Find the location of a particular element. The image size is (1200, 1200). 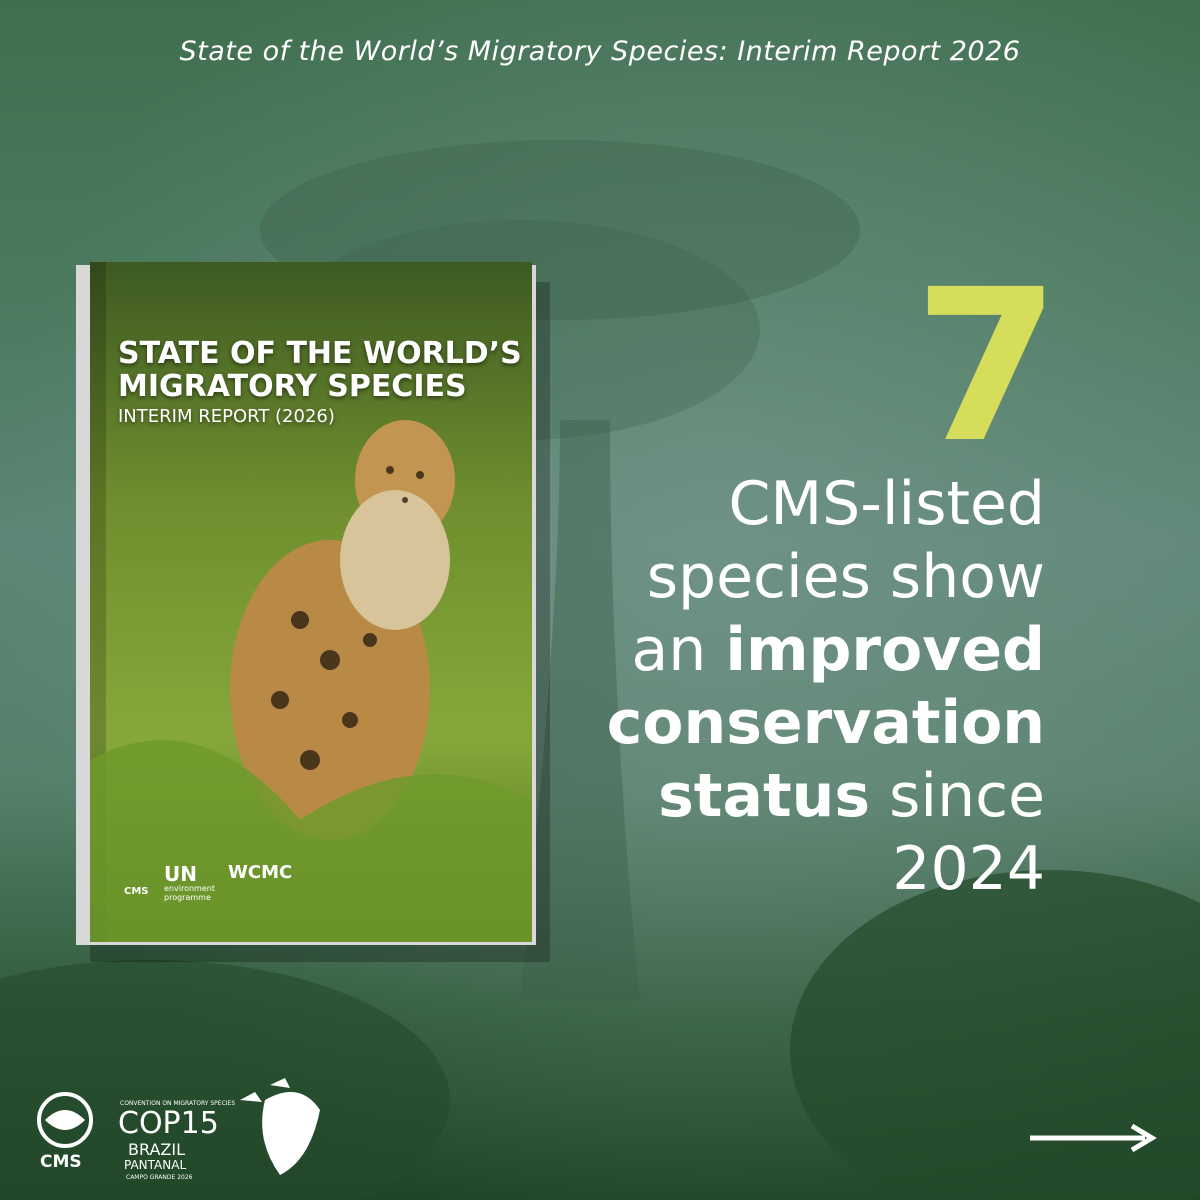

statement-line: species show is located at coordinates (765, 577).